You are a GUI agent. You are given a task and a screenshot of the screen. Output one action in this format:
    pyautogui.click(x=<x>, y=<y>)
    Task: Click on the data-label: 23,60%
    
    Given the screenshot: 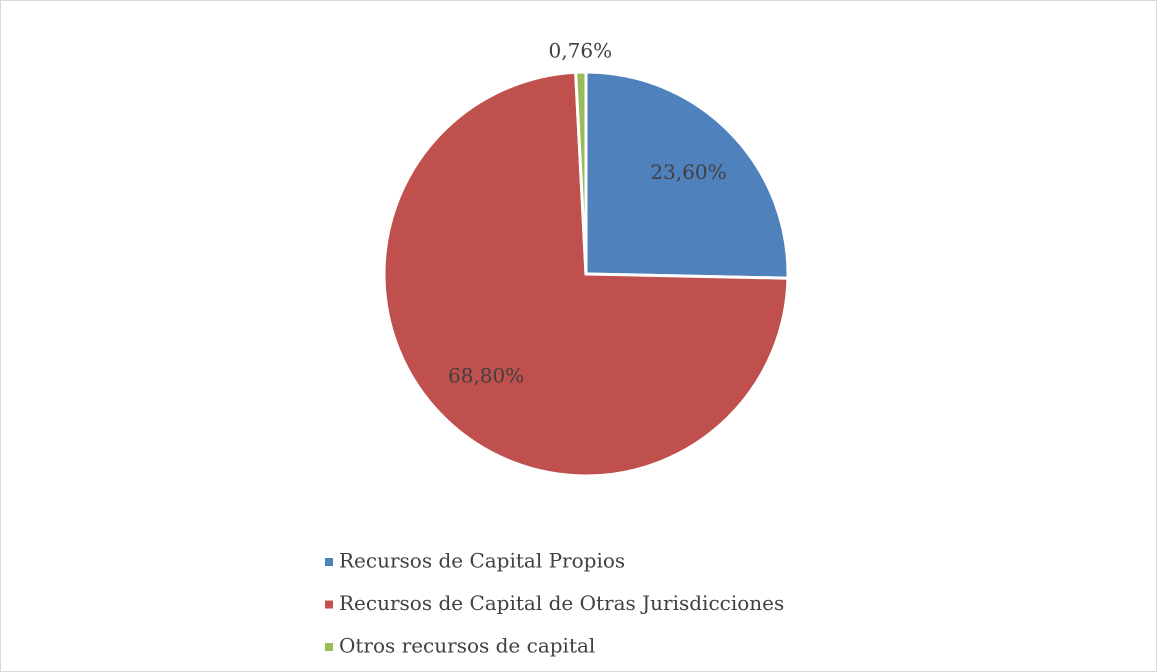 What is the action you would take?
    pyautogui.click(x=688, y=172)
    